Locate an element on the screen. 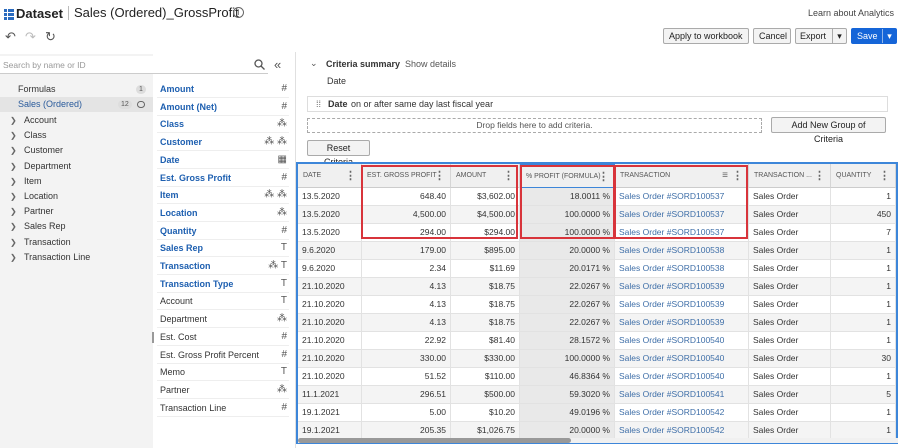  field-item: Department ⁂ is located at coordinates (223, 320).